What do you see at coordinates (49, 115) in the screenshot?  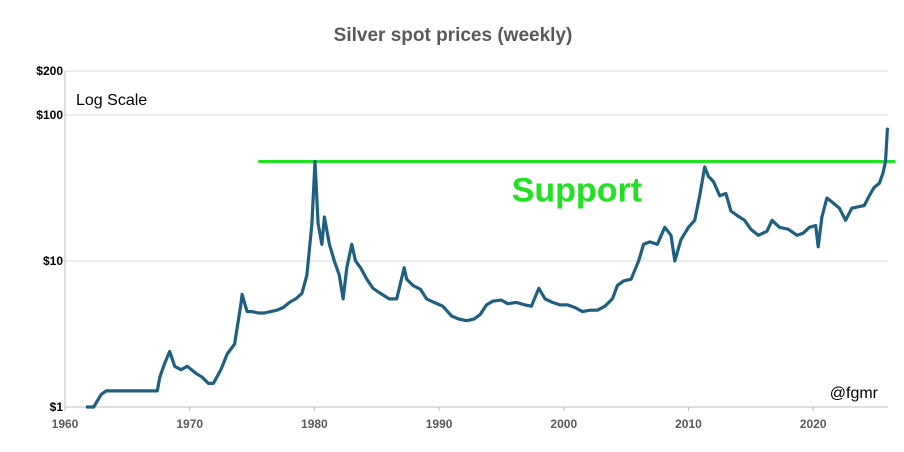 I see `y-tick-label: $100` at bounding box center [49, 115].